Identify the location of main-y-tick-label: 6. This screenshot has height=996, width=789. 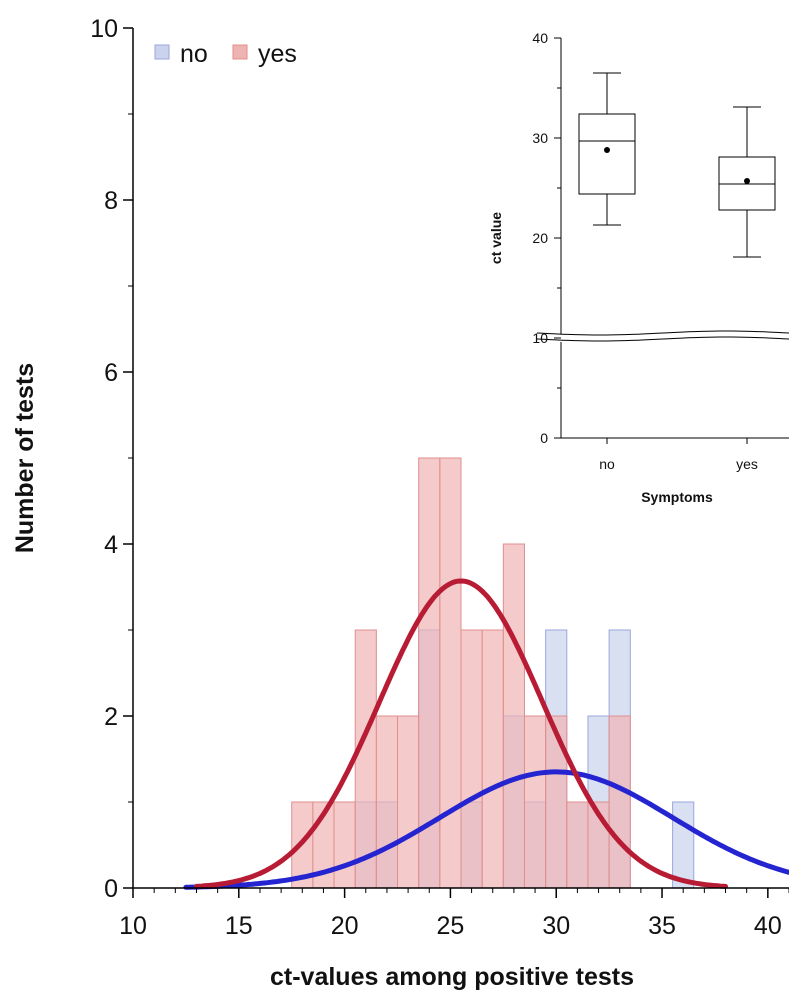
(111, 373).